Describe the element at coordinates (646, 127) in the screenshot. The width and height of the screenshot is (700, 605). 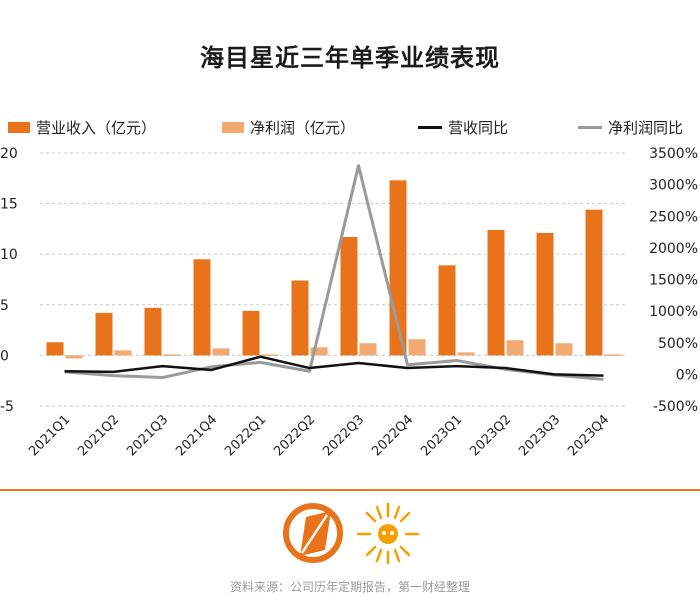
I see `legend-label-profit-yoy: 净利润同比` at that location.